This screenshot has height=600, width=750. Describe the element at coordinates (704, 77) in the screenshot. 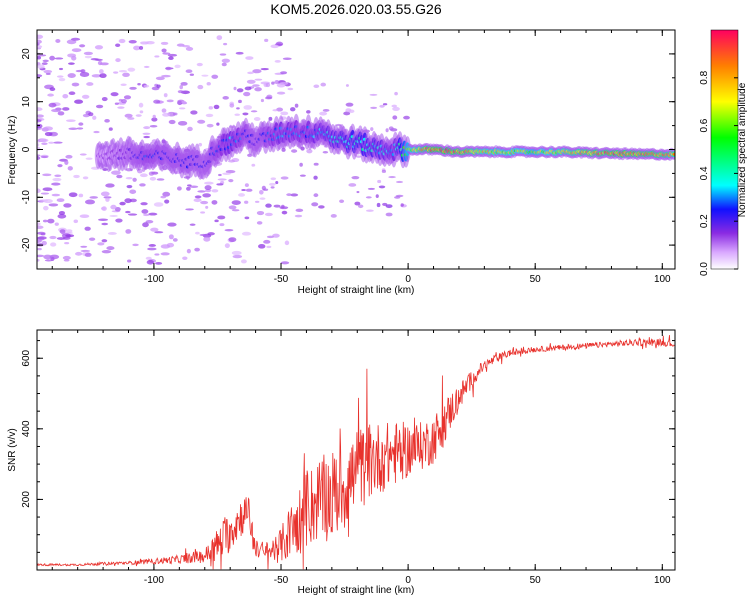

I see `colorbar-tick-label: 0.8` at that location.